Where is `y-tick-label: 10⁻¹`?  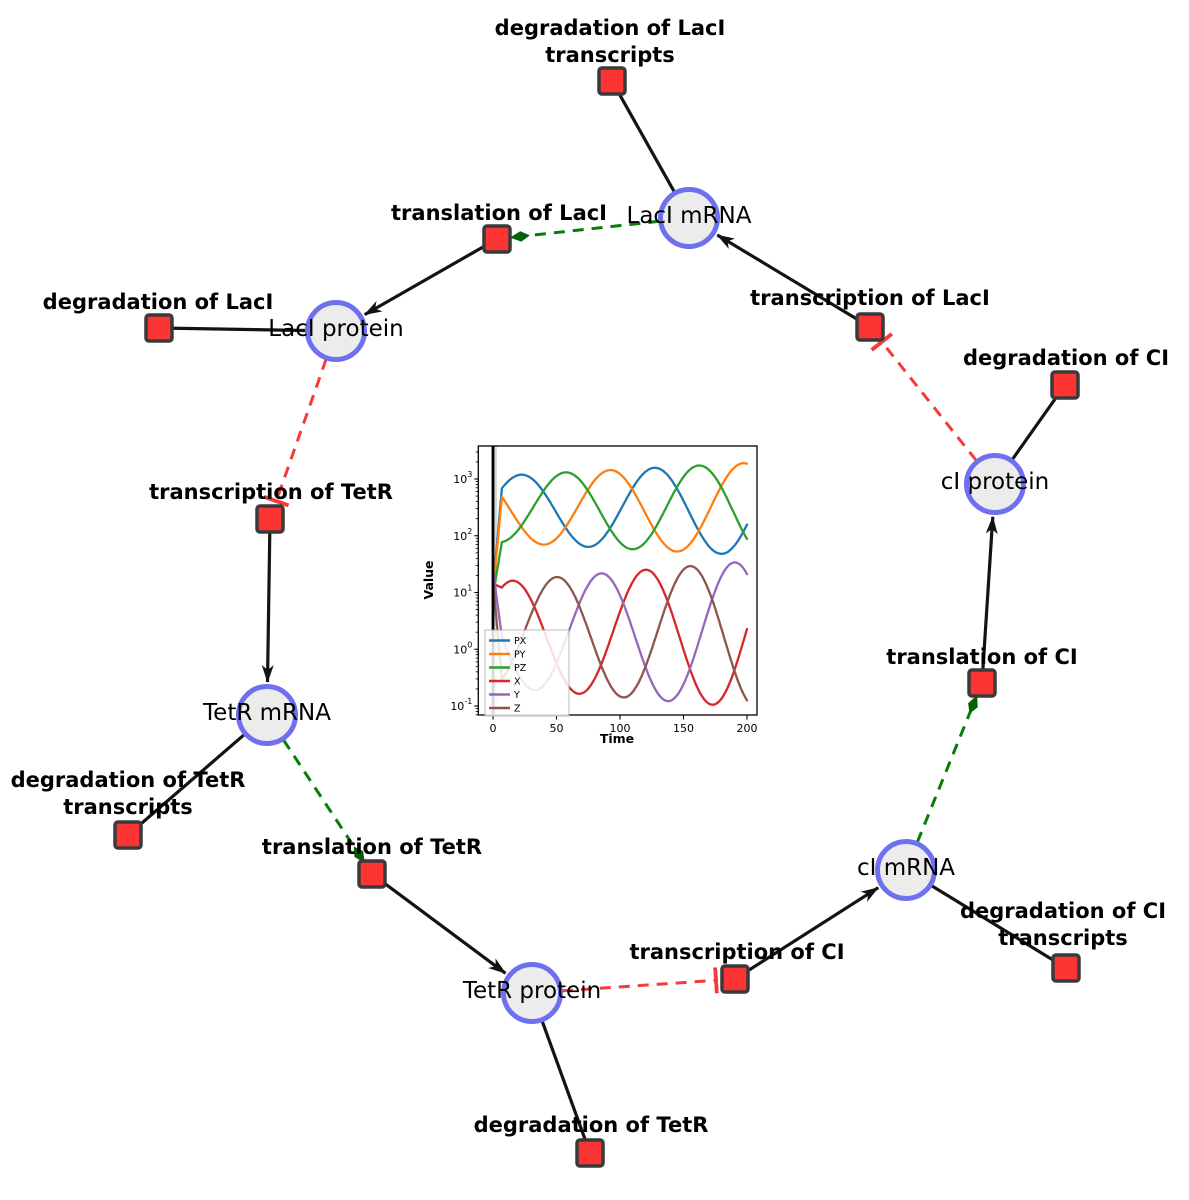 y-tick-label: 10⁻¹ is located at coordinates (461, 705).